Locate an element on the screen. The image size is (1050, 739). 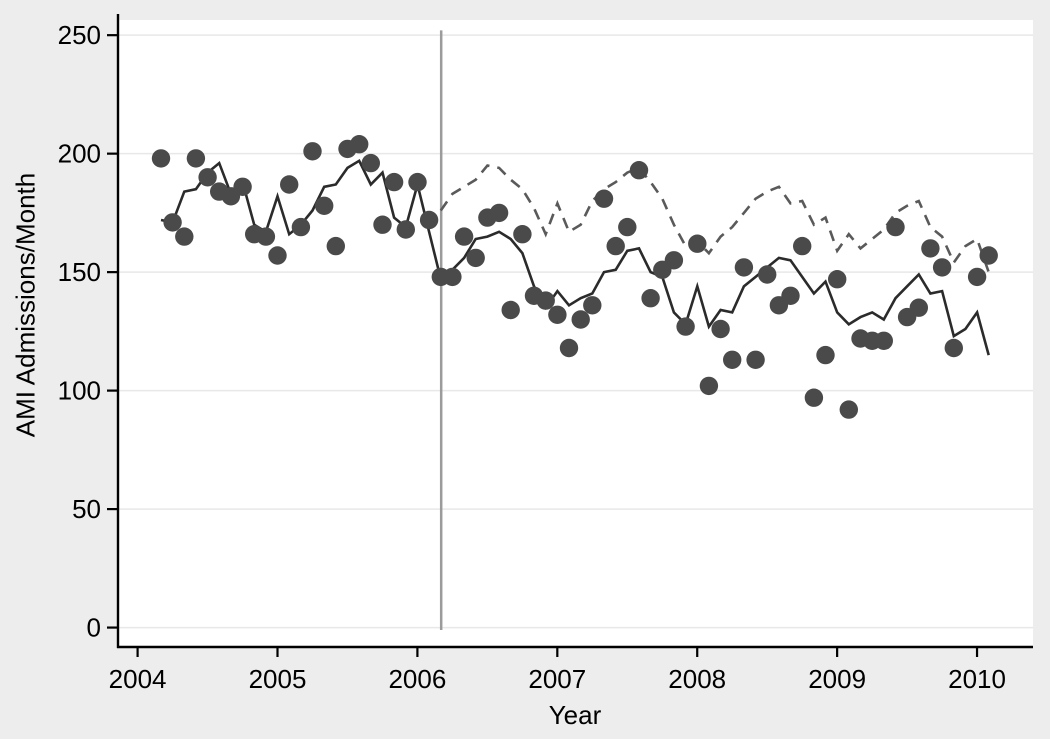
y-tick-label: 100 is located at coordinates (79, 391).